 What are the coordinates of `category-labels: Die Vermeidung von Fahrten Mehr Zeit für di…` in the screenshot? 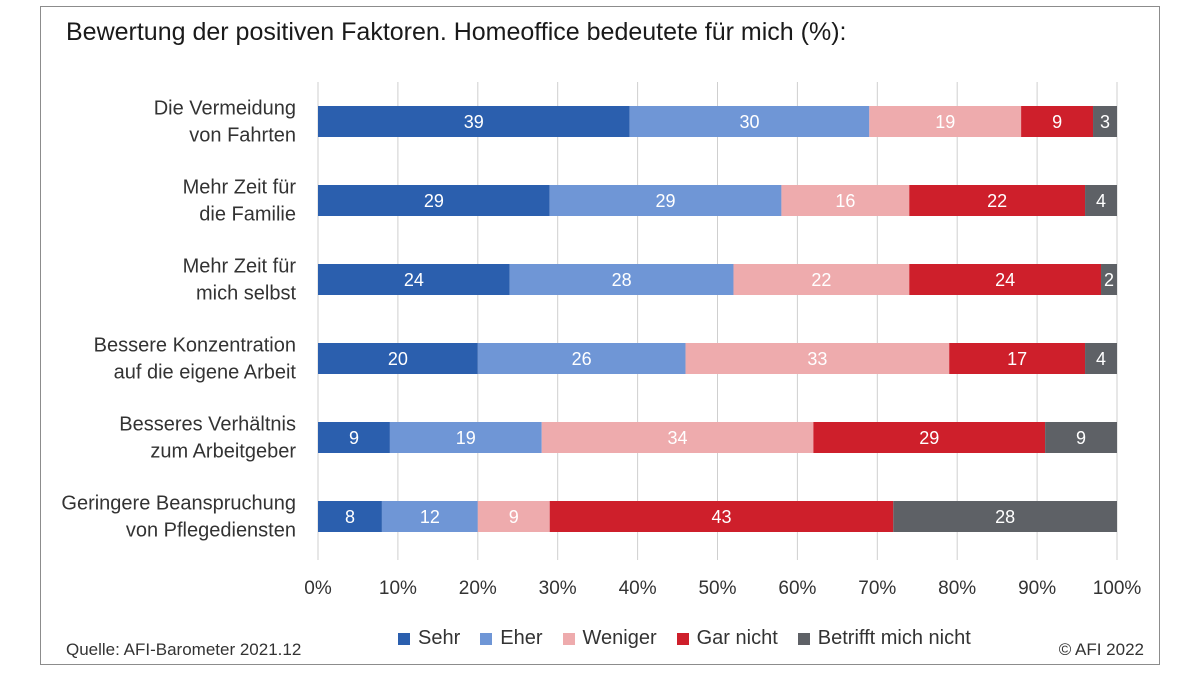 It's located at (178, 320).